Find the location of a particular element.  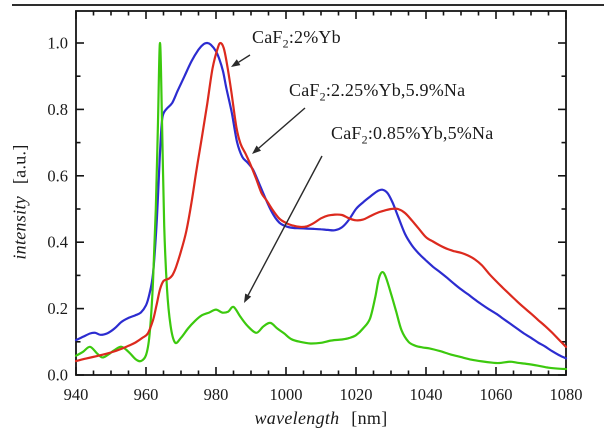

y-axis-unit: [a.u.] is located at coordinates (19, 164).